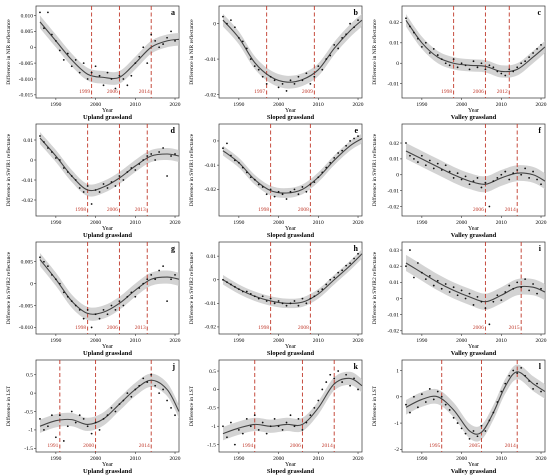 The height and width of the screenshot is (475, 550). I want to click on panel-a-title: Upland grassland, so click(107, 117).